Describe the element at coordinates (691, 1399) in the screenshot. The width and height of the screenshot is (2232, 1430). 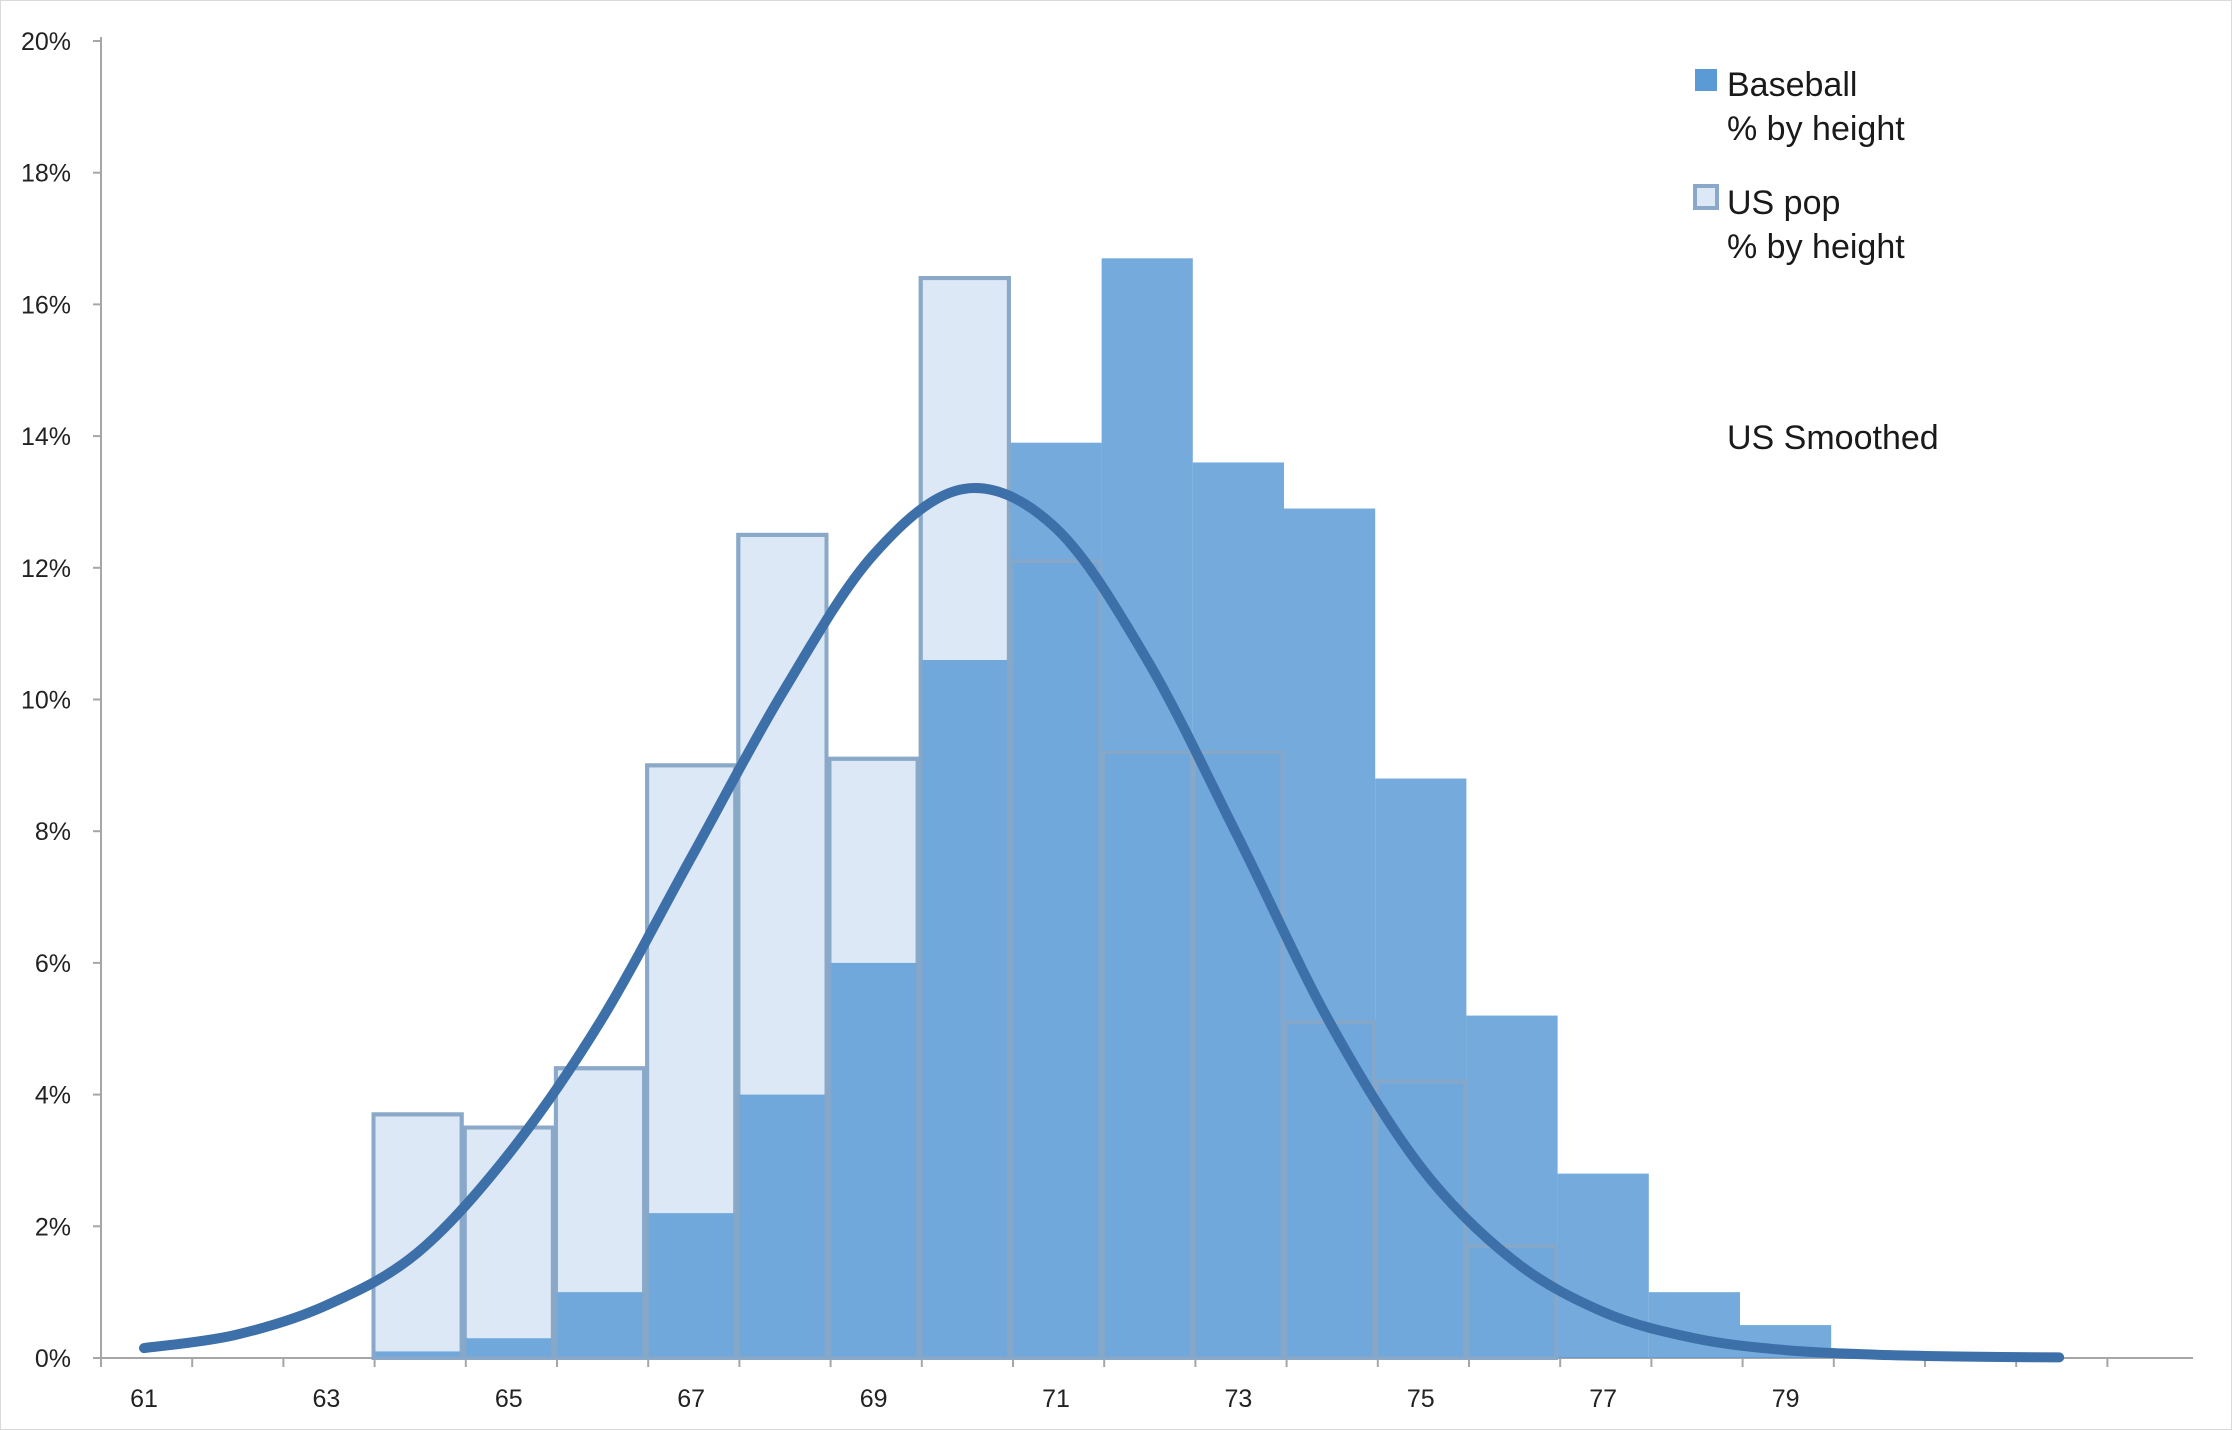
I see `x-tick-label: 67` at that location.